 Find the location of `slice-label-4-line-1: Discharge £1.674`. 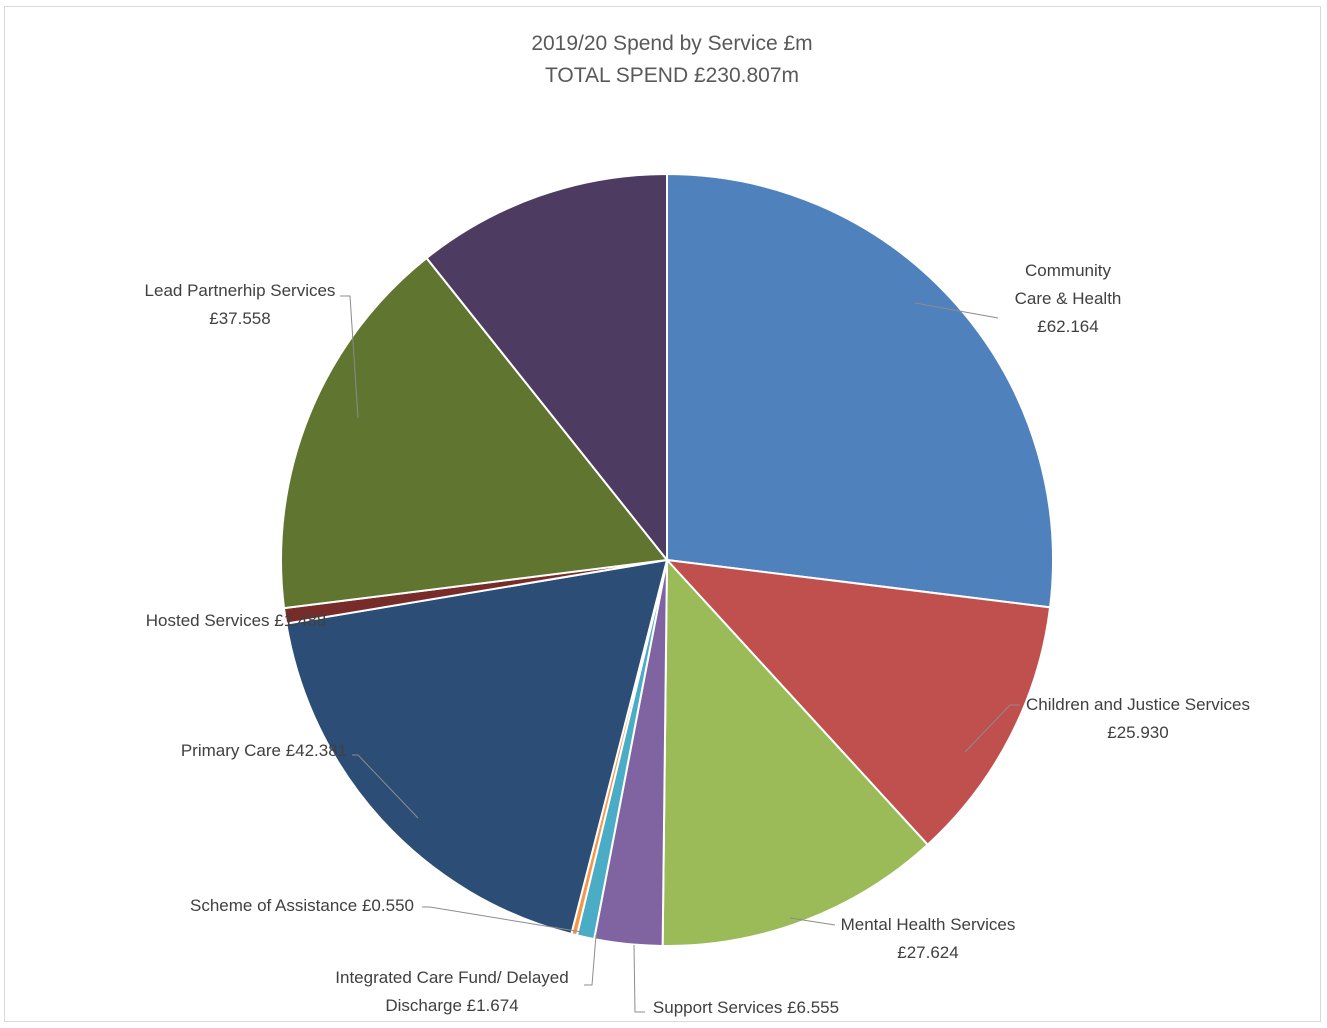

slice-label-4-line-1: Discharge £1.674 is located at coordinates (451, 1005).